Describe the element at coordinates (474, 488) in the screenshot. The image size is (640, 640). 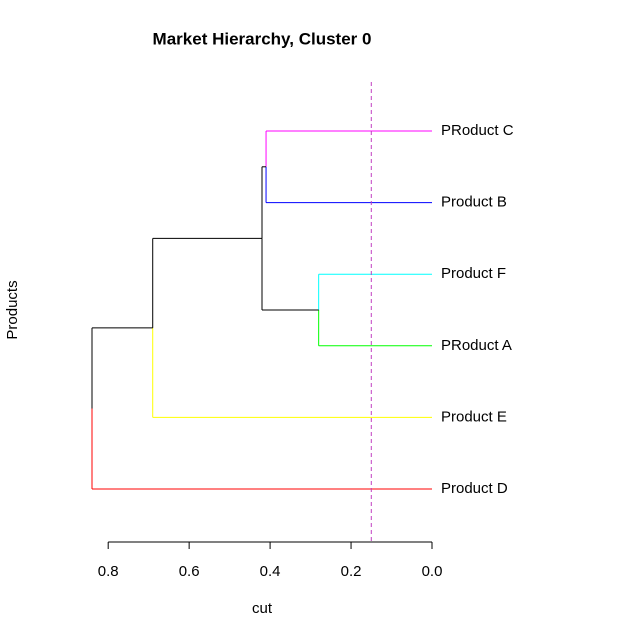
I see `leaf-label: Product D` at that location.